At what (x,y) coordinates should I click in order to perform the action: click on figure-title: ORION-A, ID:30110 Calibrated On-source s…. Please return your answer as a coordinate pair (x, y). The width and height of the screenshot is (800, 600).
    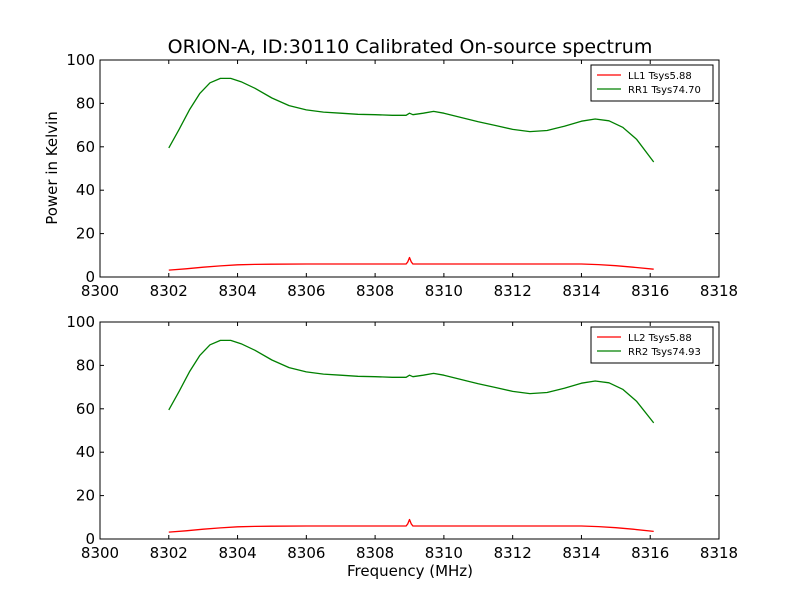
    Looking at the image, I should click on (410, 47).